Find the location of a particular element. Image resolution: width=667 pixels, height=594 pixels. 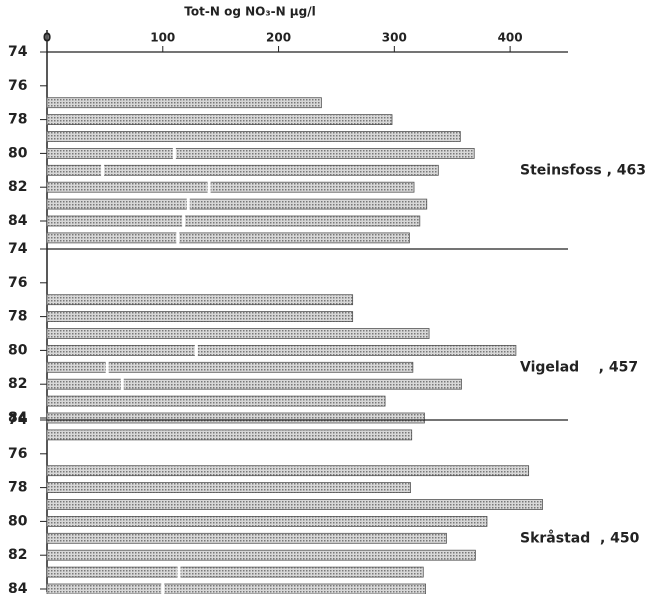

chart-title: Tot-N og NO₃-N µg/l is located at coordinates (249, 12).